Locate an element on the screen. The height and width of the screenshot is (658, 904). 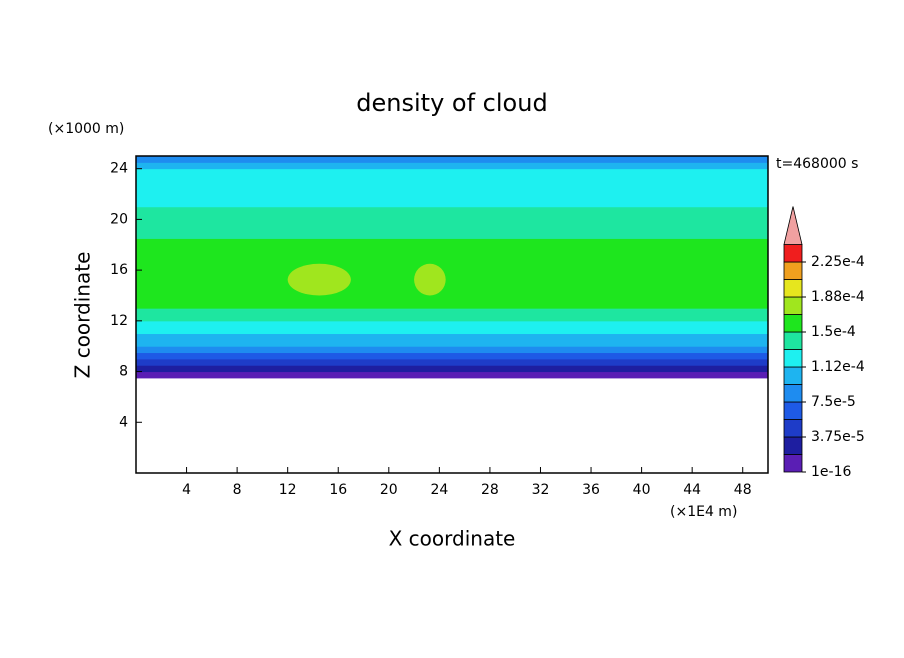
y-tick-label: 24 is located at coordinates (119, 169).